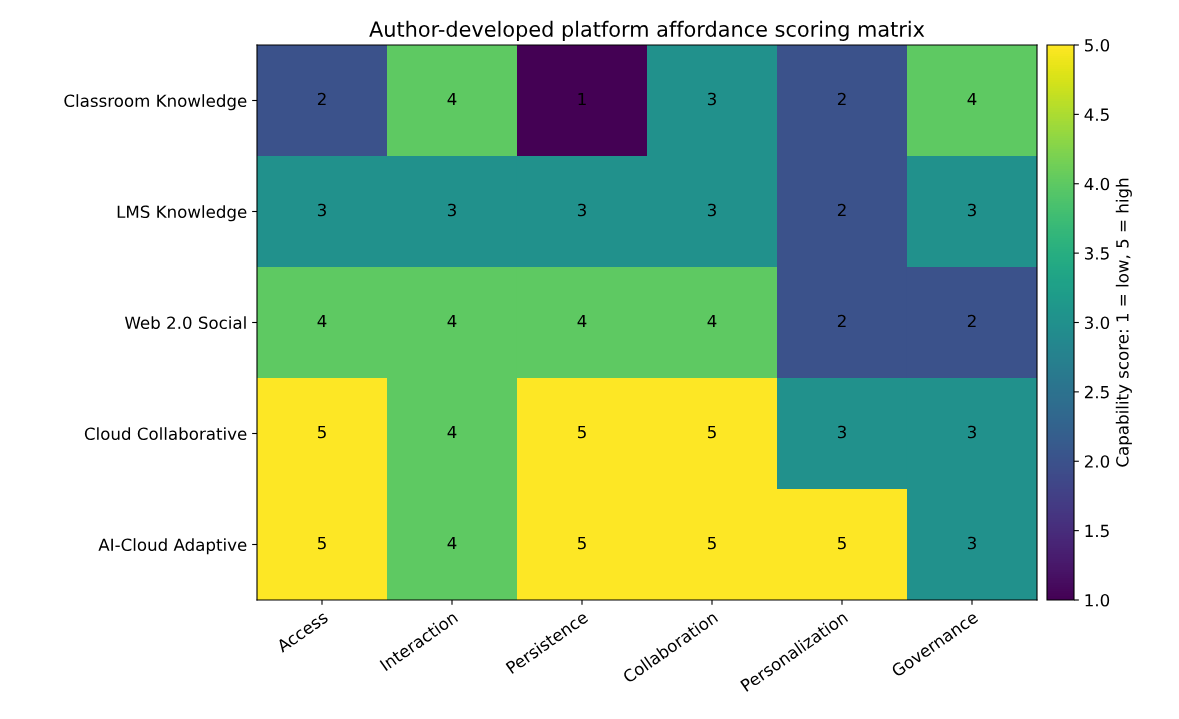 The width and height of the screenshot is (1179, 719). I want to click on y-tick-label: AI-Cloud Adaptive, so click(172, 546).